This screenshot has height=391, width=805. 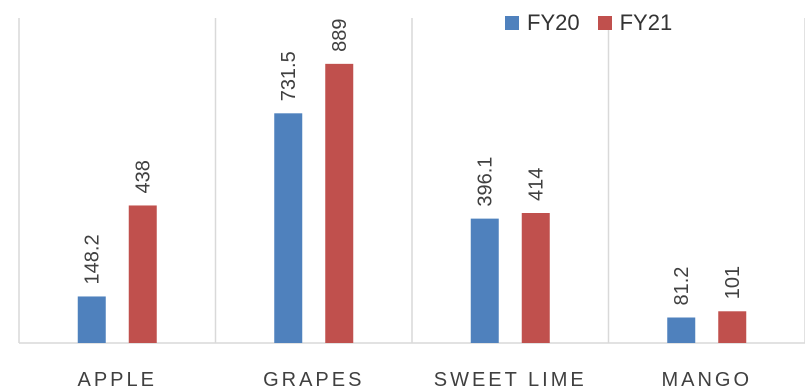 What do you see at coordinates (553, 22) in the screenshot?
I see `legend-label-fy20: FY20` at bounding box center [553, 22].